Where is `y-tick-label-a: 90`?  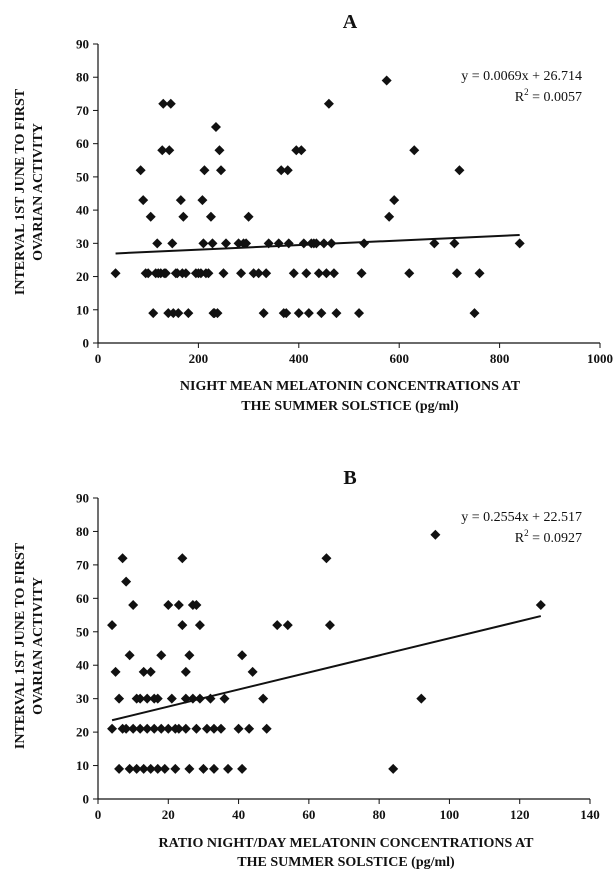
y-tick-label-a: 90 is located at coordinates (82, 44).